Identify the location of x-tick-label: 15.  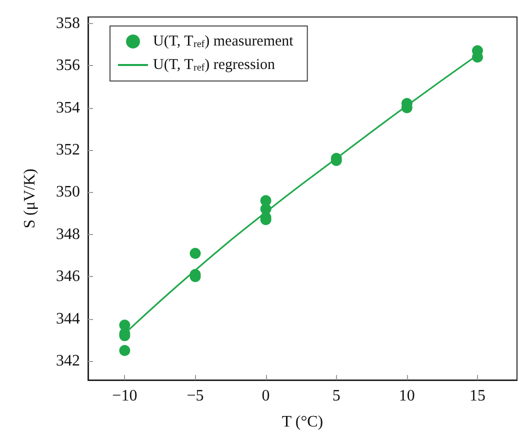
(477, 396).